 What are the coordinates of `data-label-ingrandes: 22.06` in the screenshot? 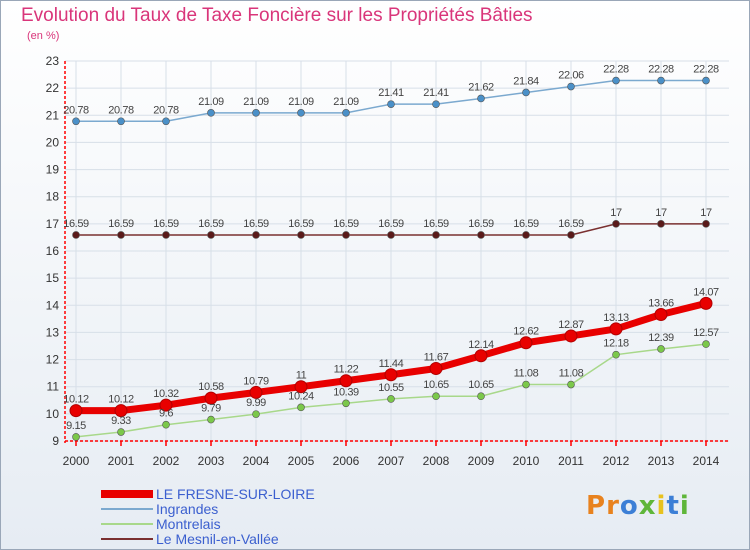 It's located at (571, 76).